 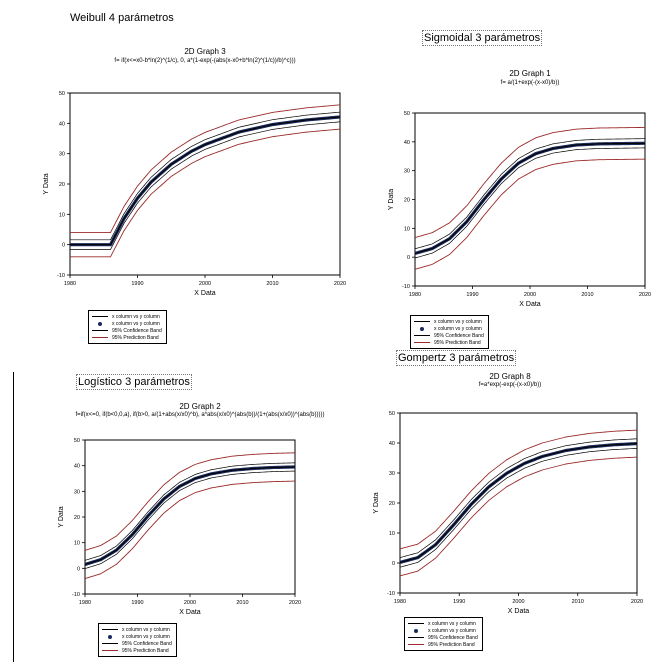 I want to click on graph-title-weibull: 2D Graph 3, so click(x=205, y=51).